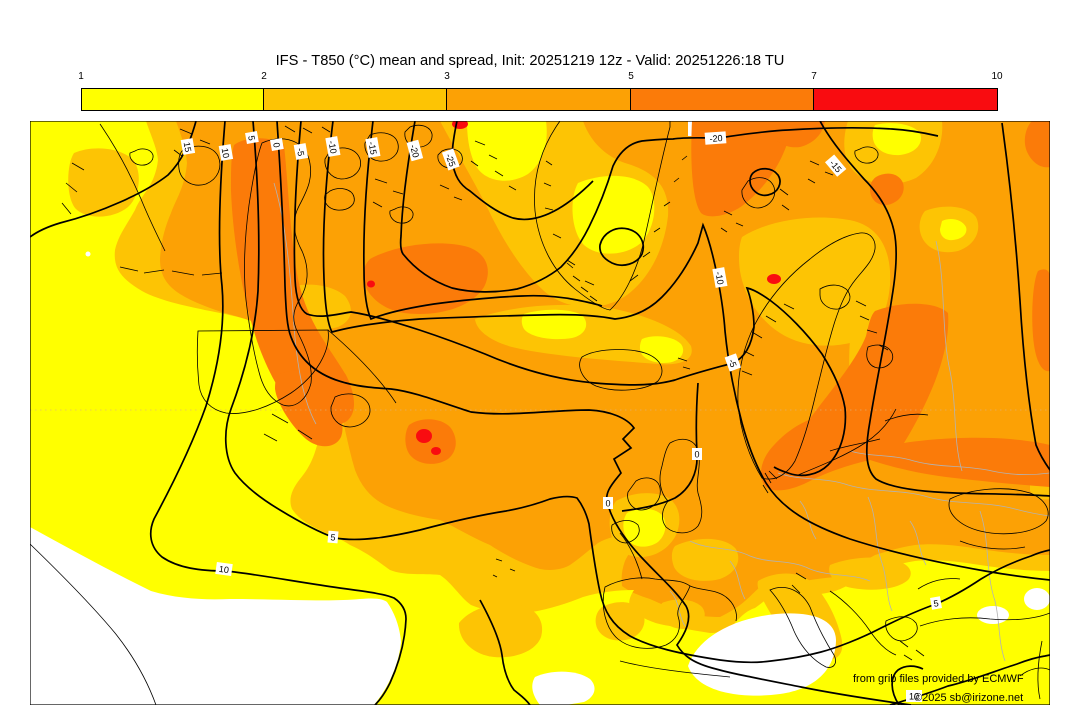 This screenshot has height=718, width=1080. What do you see at coordinates (372, 148) in the screenshot?
I see `svg-text: -15` at bounding box center [372, 148].